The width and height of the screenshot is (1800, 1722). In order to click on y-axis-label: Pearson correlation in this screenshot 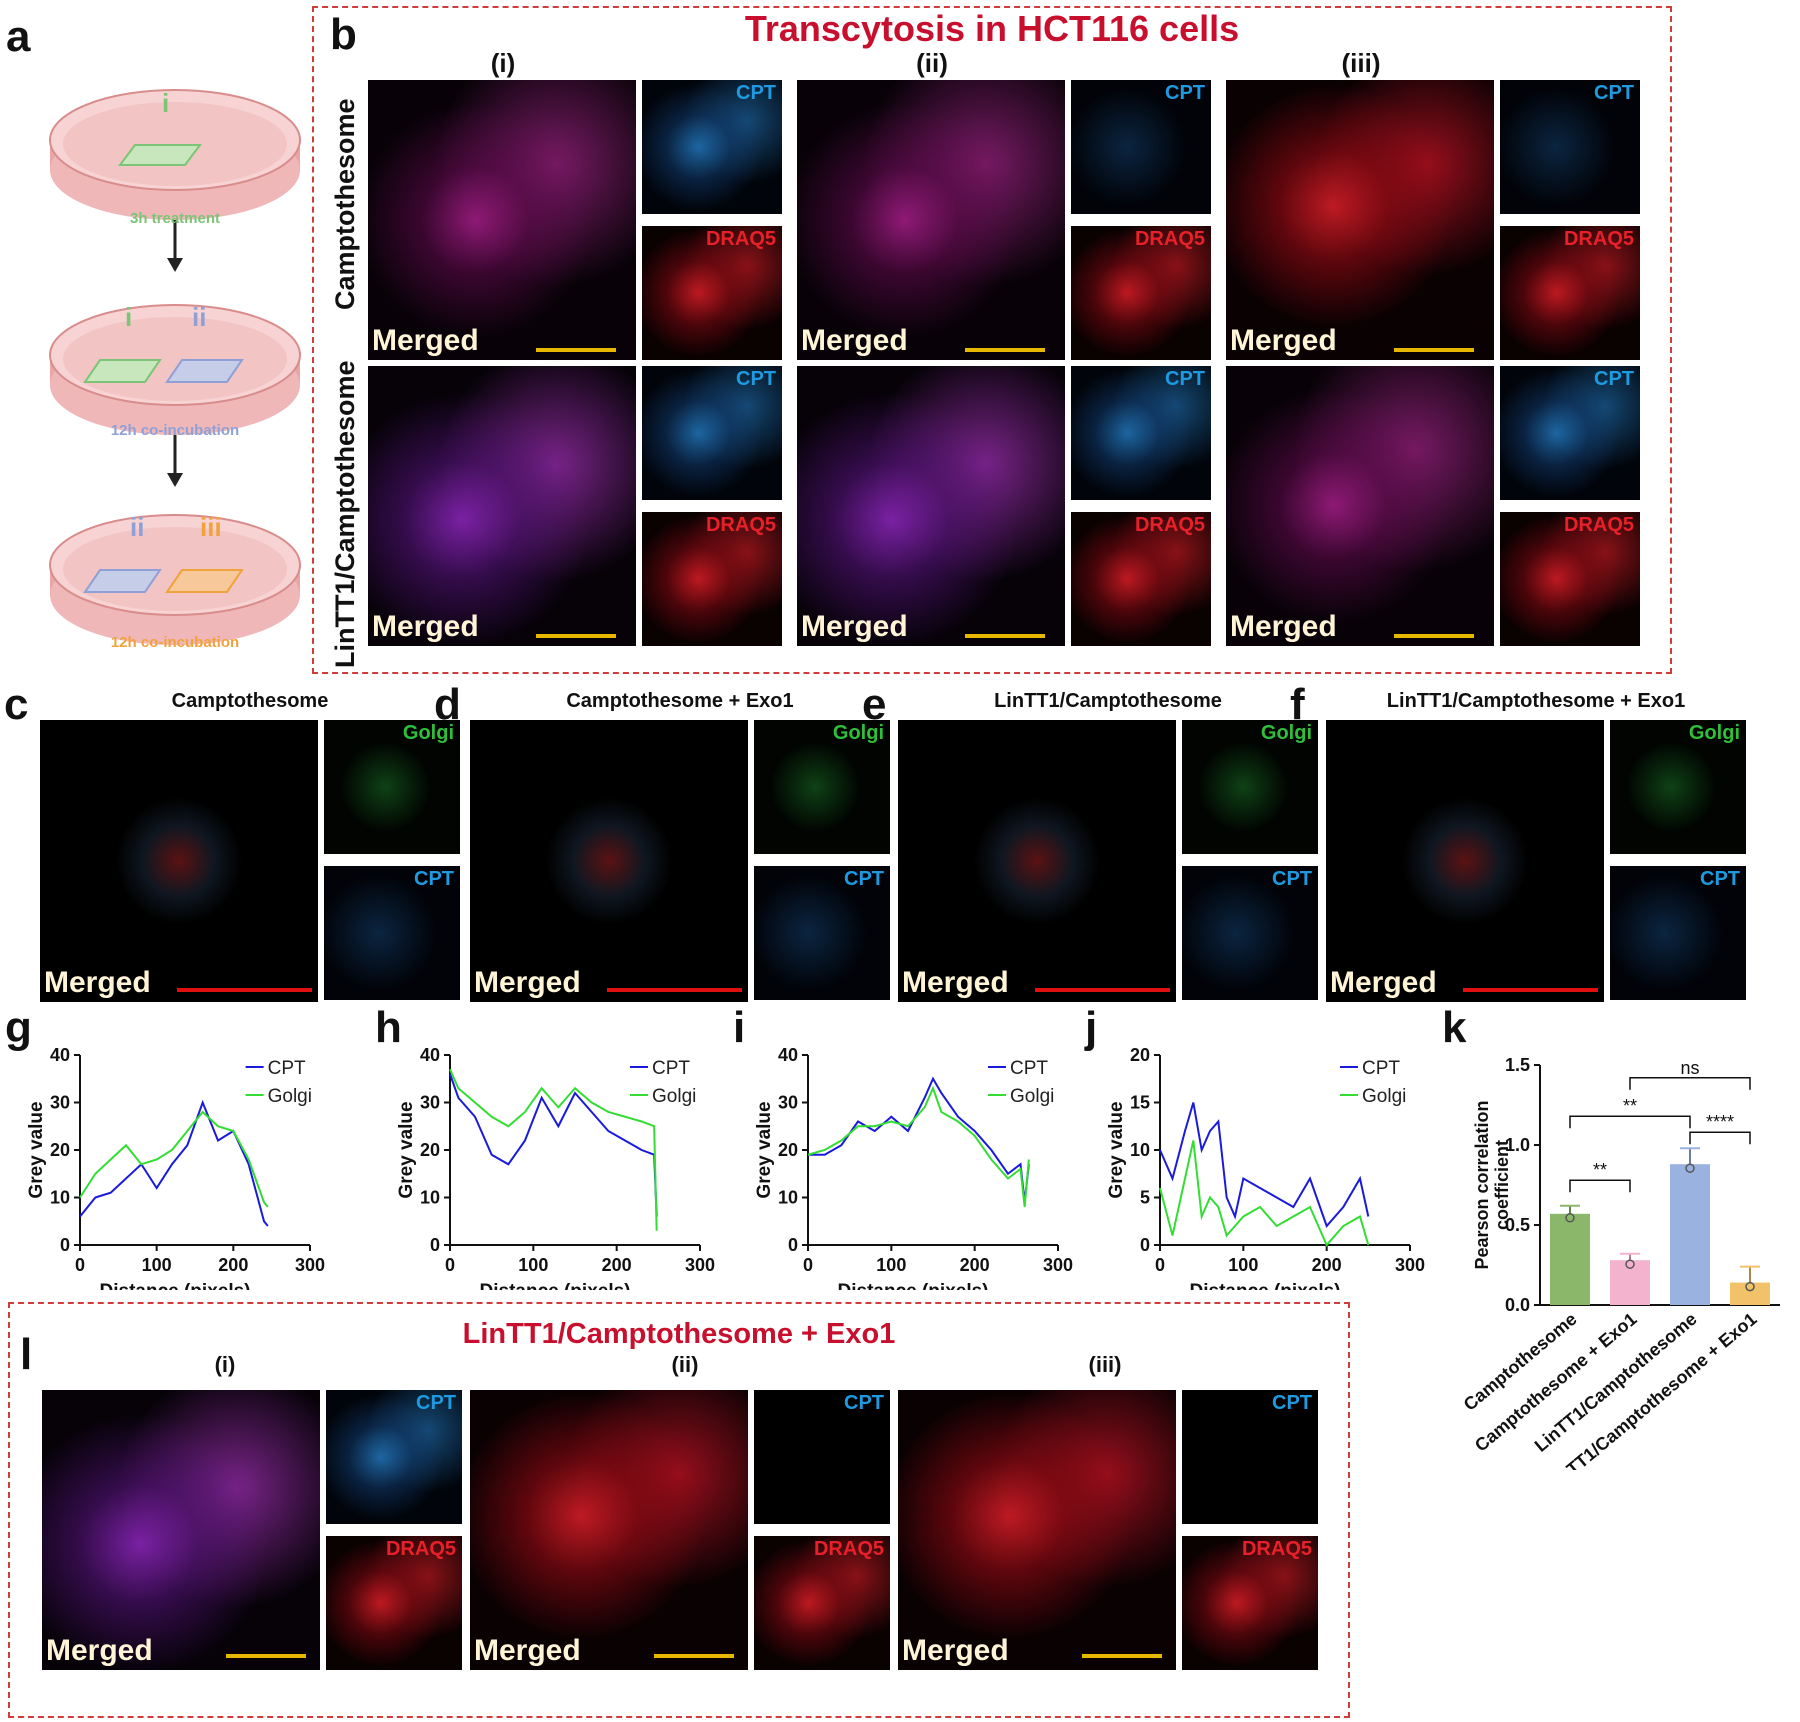, I will do `click(1482, 1184)`.